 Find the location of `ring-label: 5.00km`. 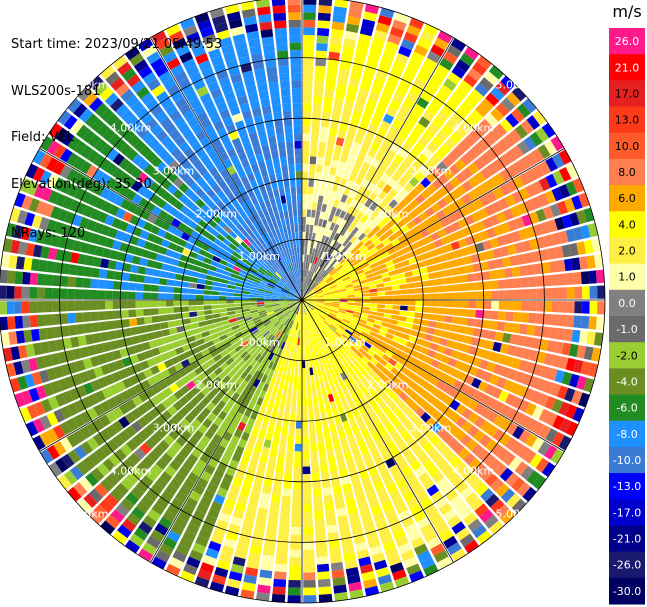

ring-label: 5.00km is located at coordinates (88, 85).